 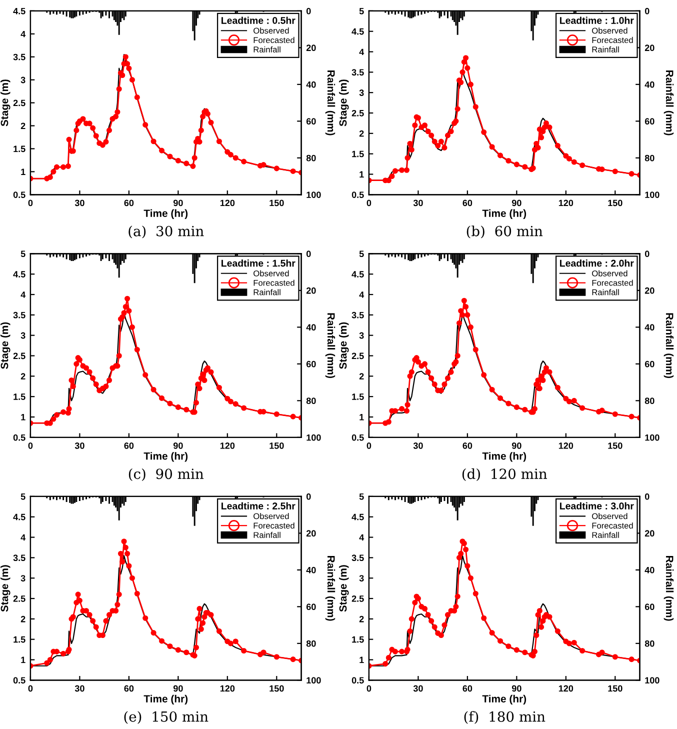 What do you see at coordinates (23, 376) in the screenshot?
I see `y-tick-label: 2` at bounding box center [23, 376].